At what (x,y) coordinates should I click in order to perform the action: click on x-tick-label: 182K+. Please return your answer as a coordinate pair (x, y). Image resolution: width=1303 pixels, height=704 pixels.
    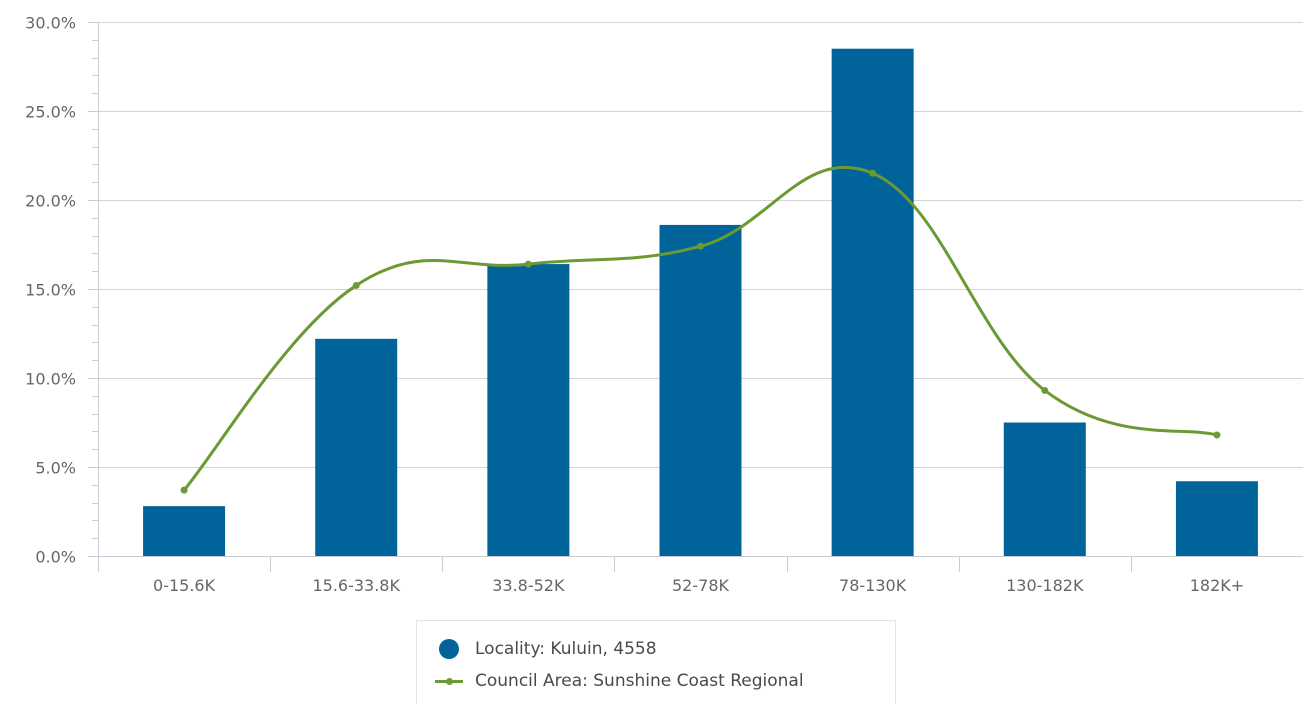
    Looking at the image, I should click on (1217, 585).